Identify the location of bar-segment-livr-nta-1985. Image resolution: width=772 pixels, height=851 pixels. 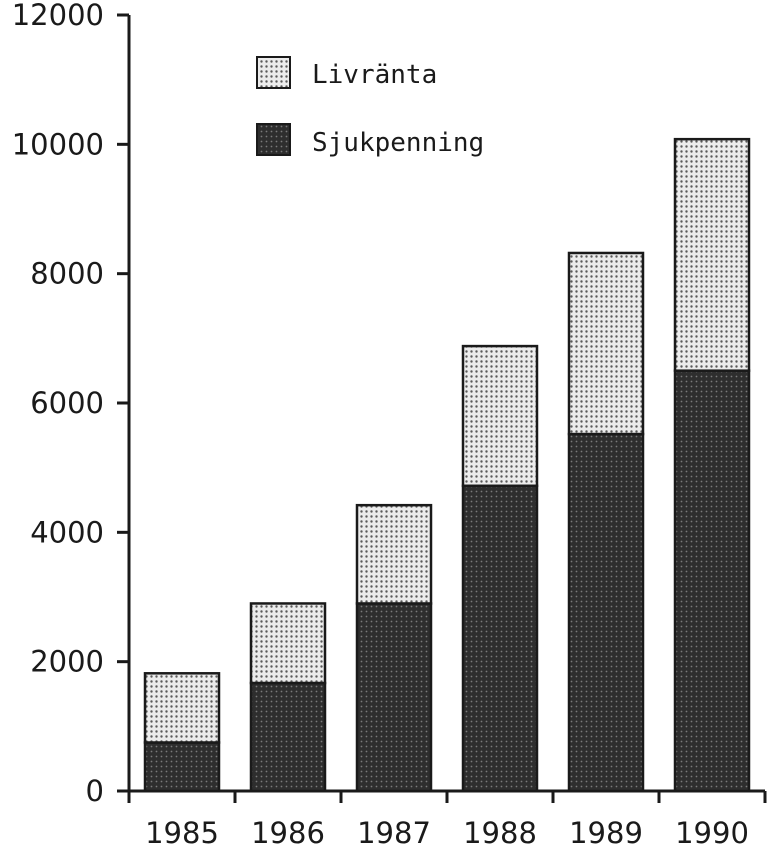
(182, 708).